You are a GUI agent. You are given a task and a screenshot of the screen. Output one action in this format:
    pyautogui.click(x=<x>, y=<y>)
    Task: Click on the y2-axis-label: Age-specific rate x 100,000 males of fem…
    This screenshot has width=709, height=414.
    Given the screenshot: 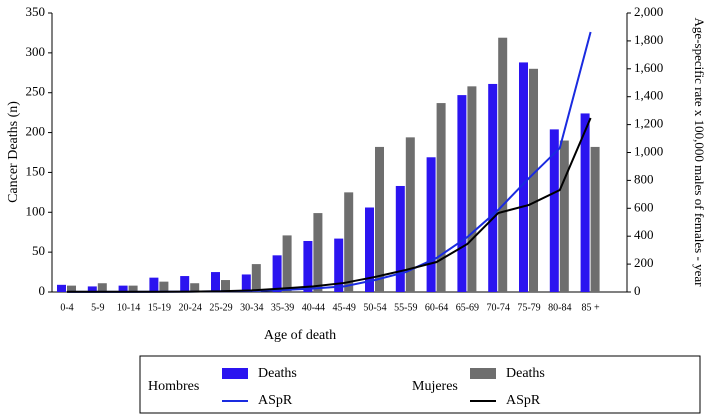 What is the action you would take?
    pyautogui.click(x=699, y=153)
    